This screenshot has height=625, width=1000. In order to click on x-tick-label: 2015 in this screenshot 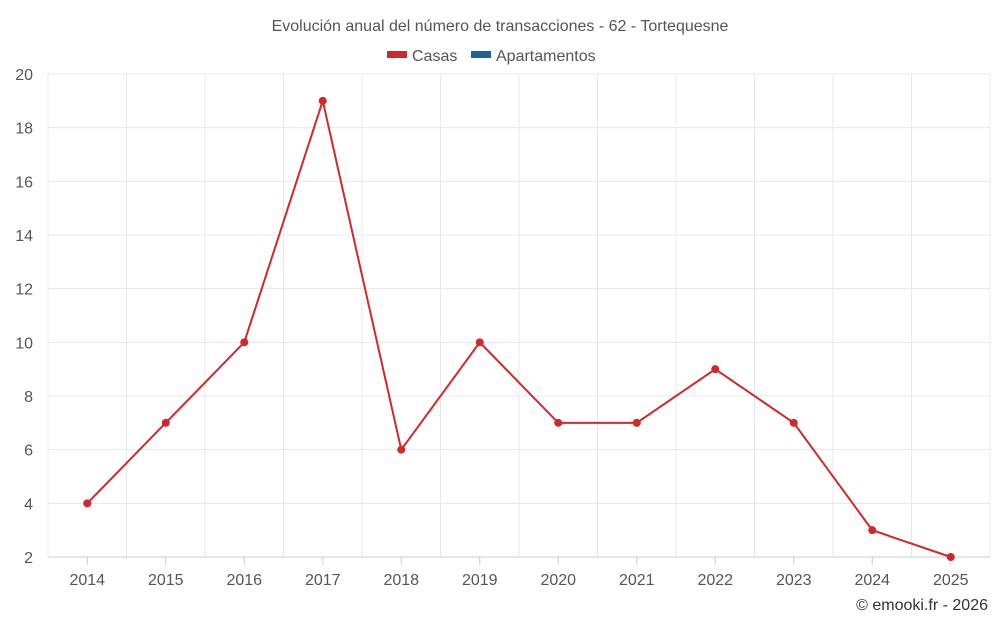, I will do `click(166, 580)`.